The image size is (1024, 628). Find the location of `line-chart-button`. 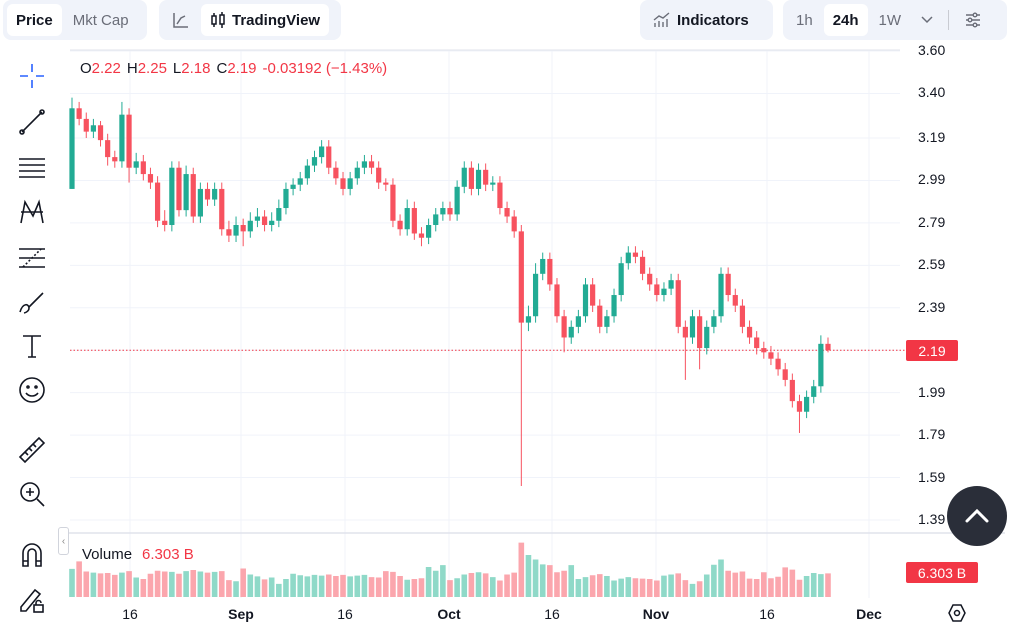

line-chart-button is located at coordinates (181, 20).